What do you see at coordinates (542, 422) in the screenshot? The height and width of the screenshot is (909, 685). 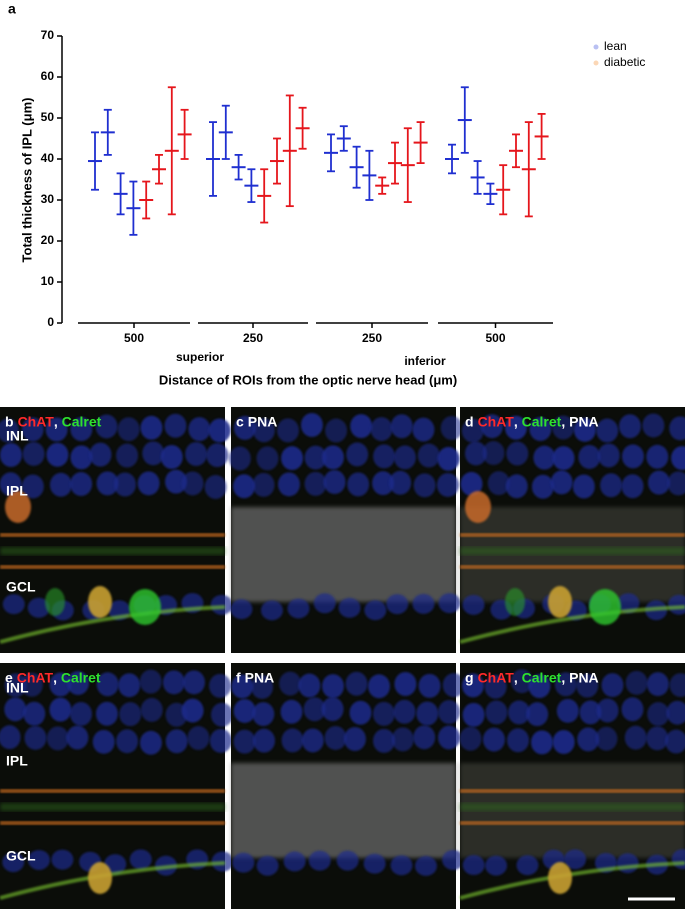 I see `panel-title: Calret` at bounding box center [542, 422].